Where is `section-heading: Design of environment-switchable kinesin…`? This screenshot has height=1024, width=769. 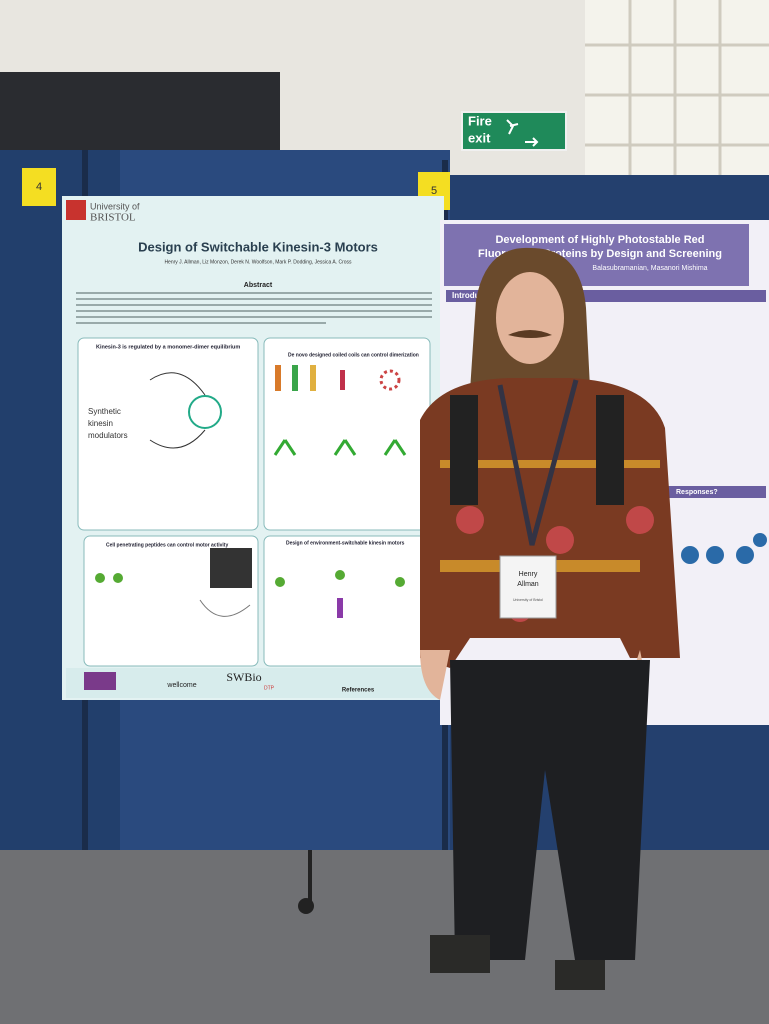 section-heading: Design of environment-switchable kinesin… is located at coordinates (345, 543).